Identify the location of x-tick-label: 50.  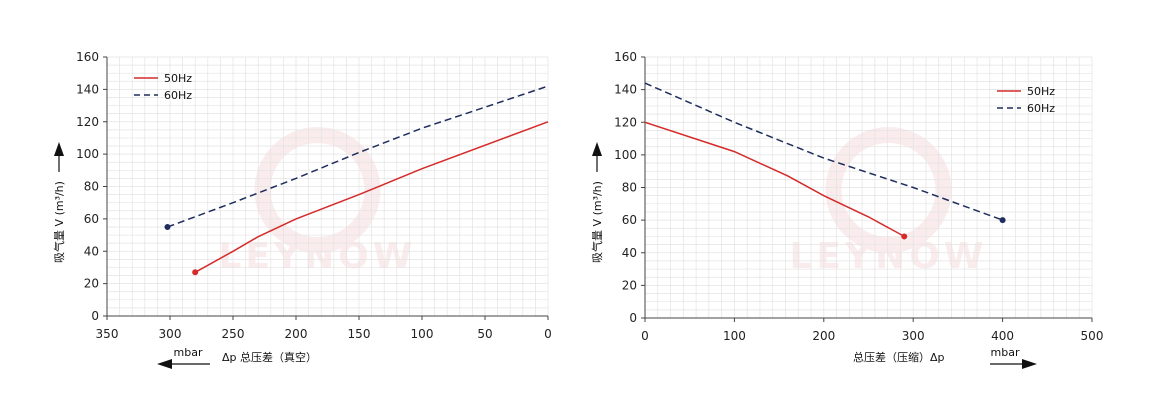
(484, 334).